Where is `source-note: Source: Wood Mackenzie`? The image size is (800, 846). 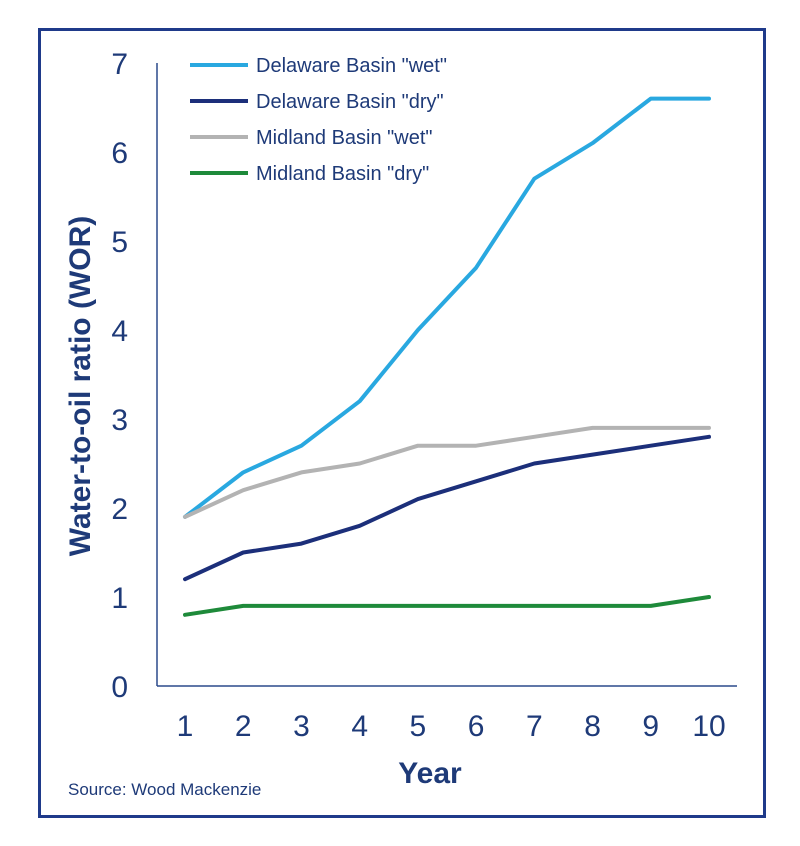 source-note: Source: Wood Mackenzie is located at coordinates (164, 789).